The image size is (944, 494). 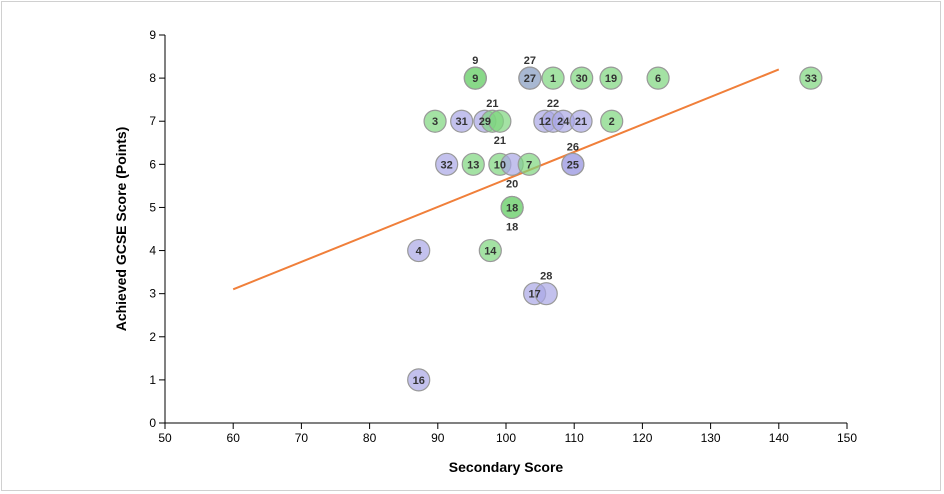 I want to click on x-tick-label: 110, so click(x=574, y=438).